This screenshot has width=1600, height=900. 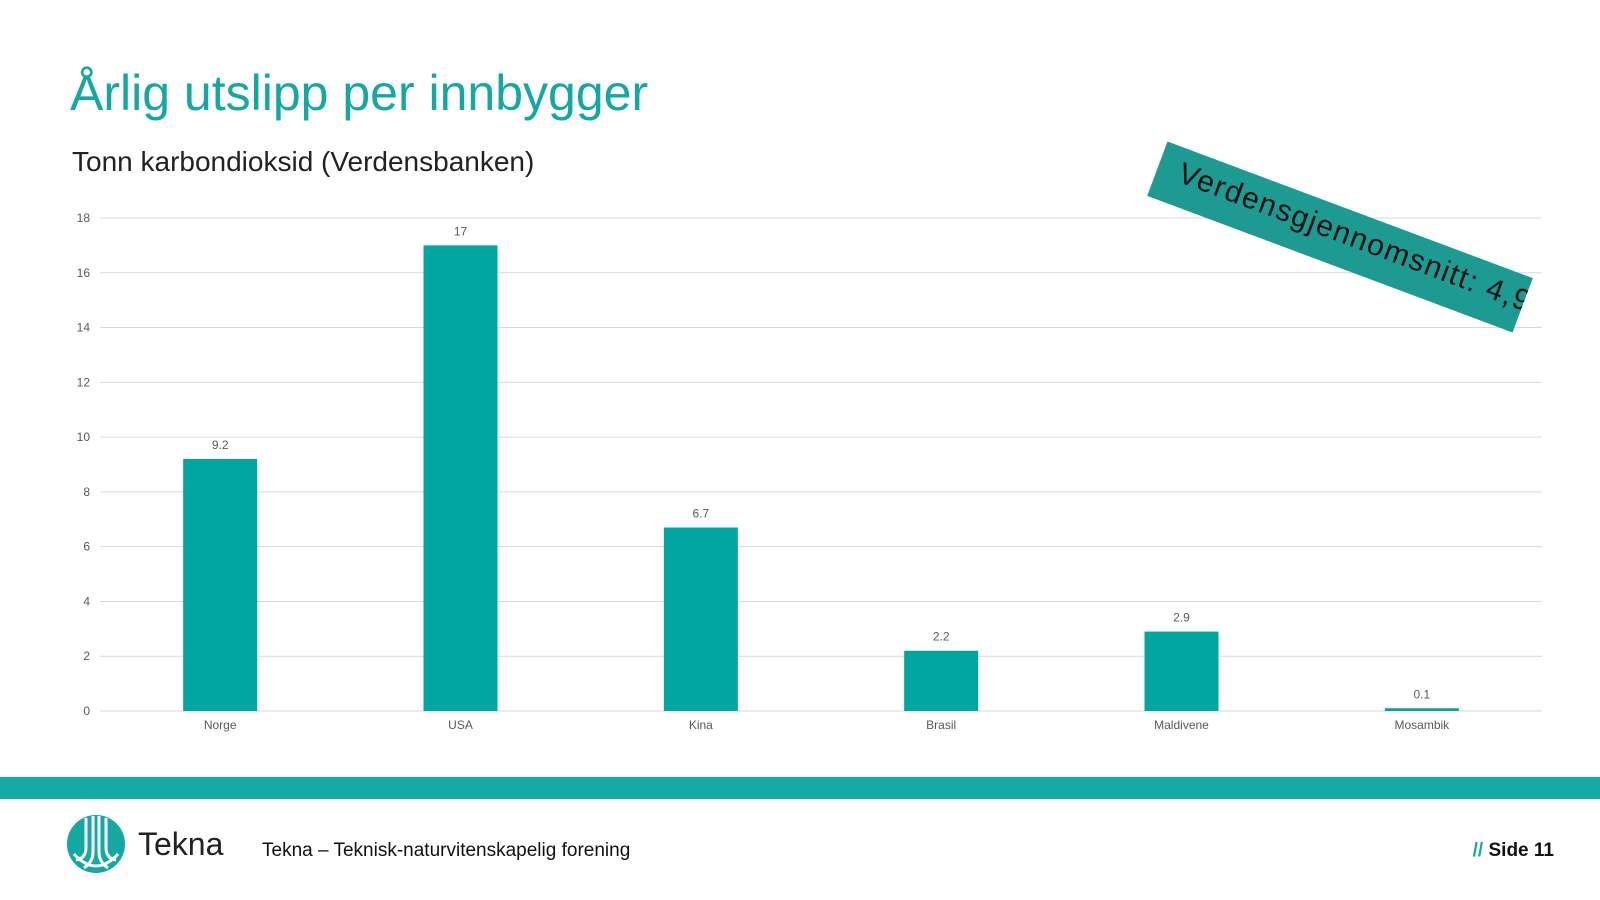 I want to click on x-tick-label: Mosambik, so click(x=1422, y=725).